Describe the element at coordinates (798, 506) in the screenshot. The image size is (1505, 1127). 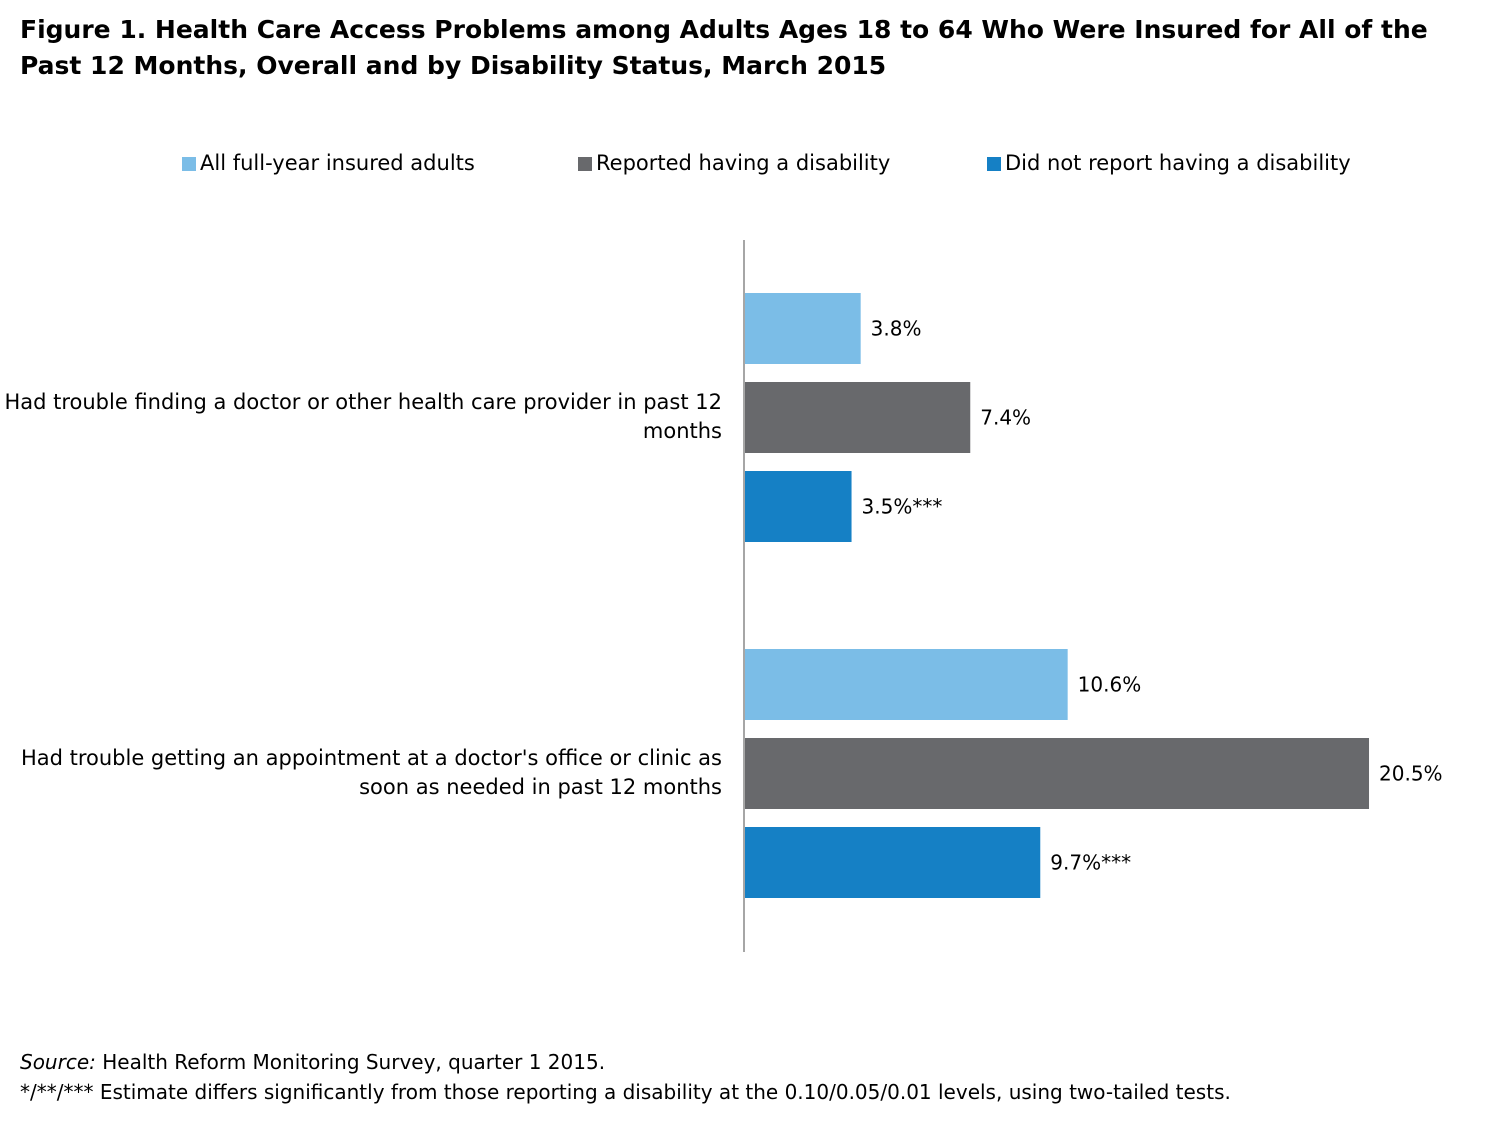
I see `bar-no-disability-cat1` at that location.